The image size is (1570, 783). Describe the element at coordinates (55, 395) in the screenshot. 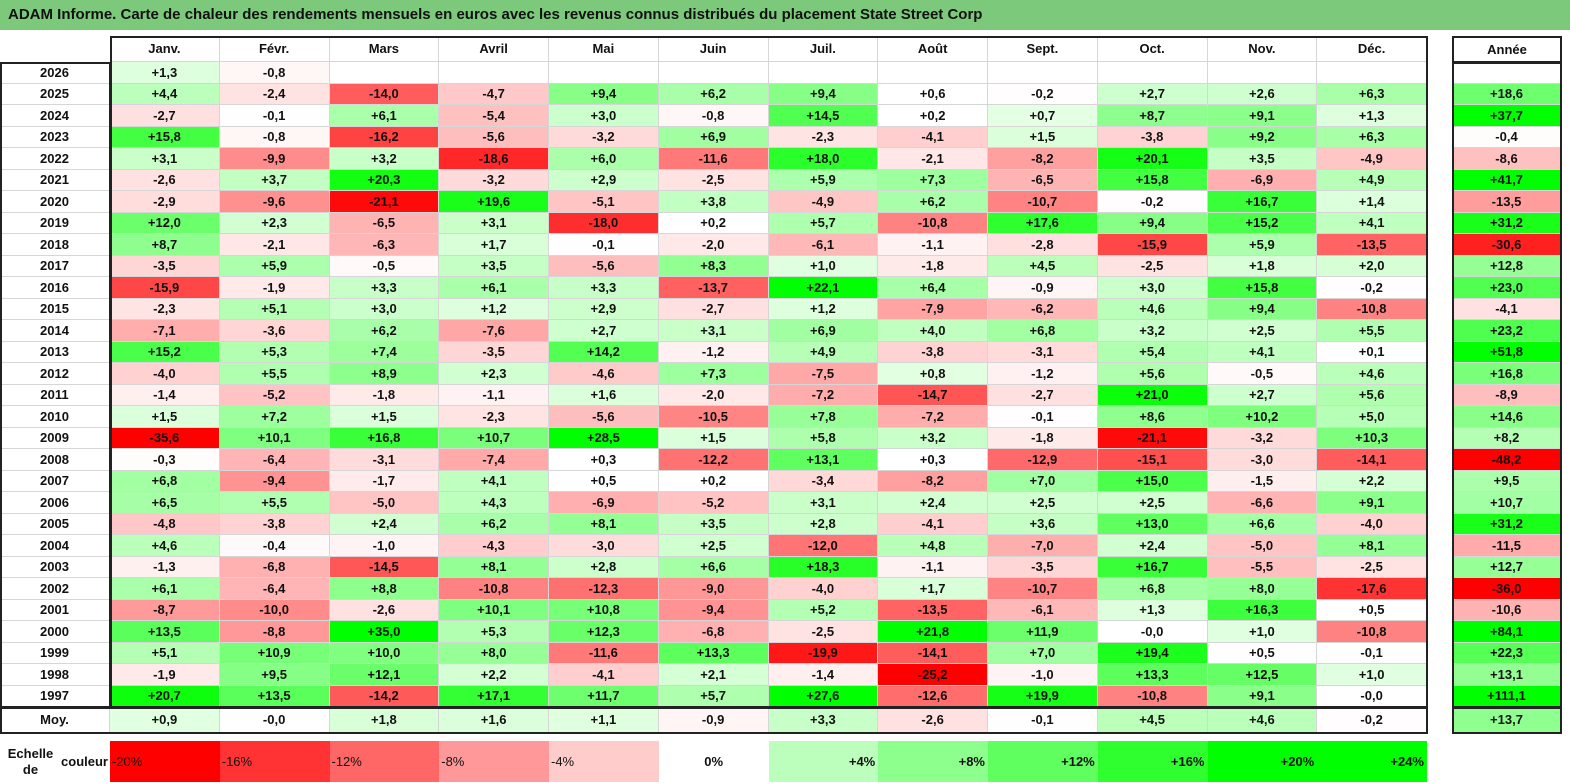

I see `row-label-2011: 2011` at that location.